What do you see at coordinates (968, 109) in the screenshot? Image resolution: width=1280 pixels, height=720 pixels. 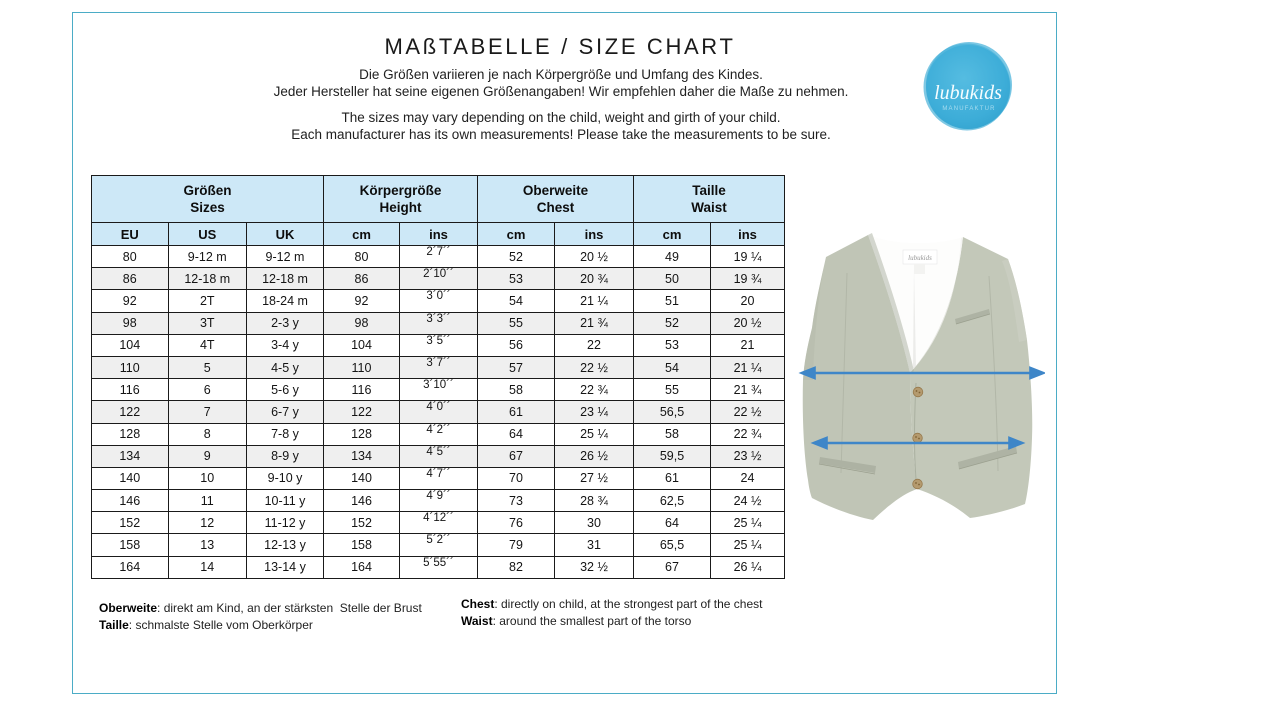 I see `svg-text: MANUFAKTUR` at bounding box center [968, 109].